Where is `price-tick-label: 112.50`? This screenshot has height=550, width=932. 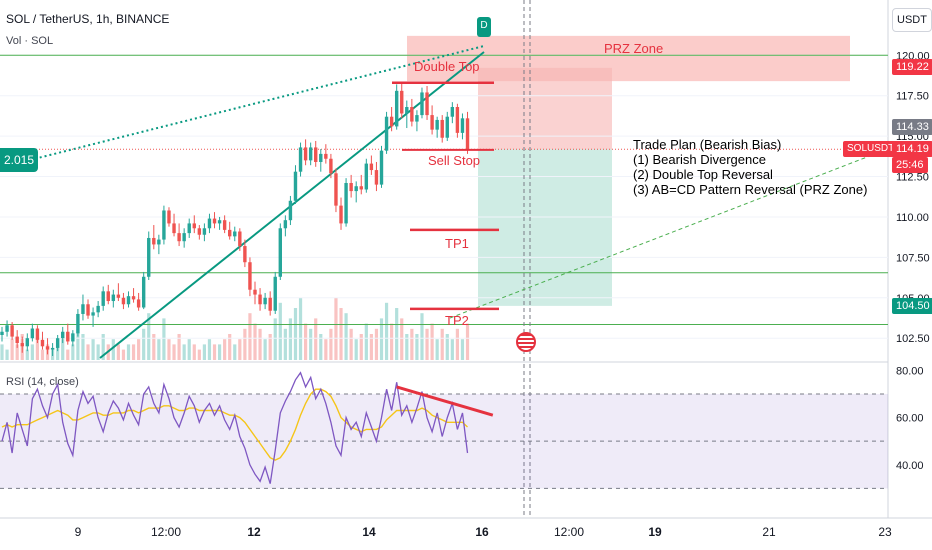
price-tick-label: 112.50 is located at coordinates (912, 178).